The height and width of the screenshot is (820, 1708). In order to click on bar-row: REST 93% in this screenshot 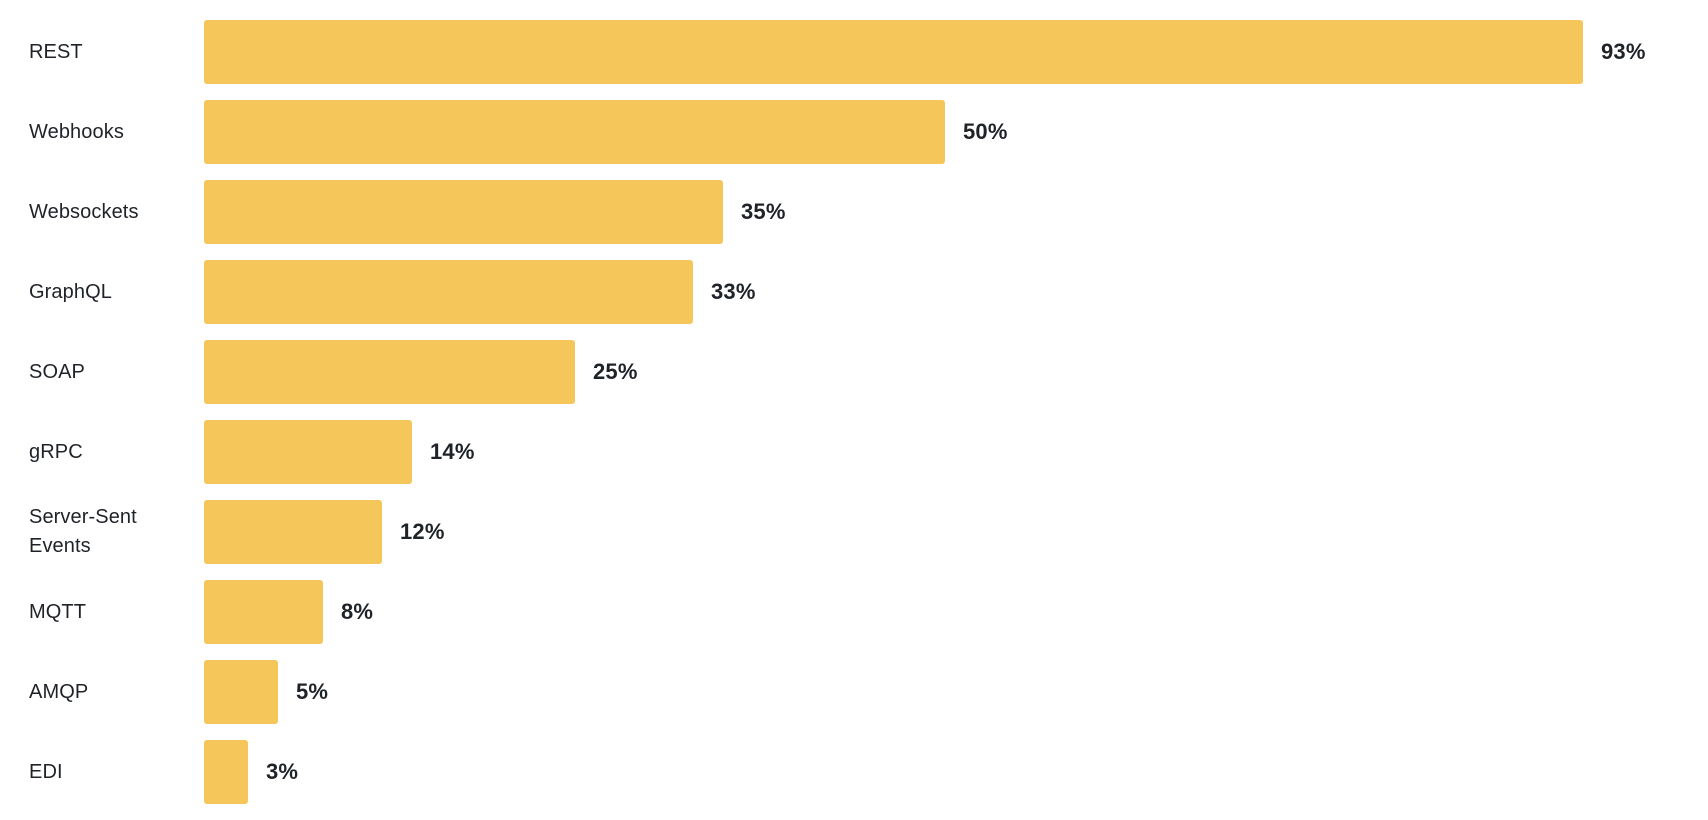, I will do `click(854, 52)`.